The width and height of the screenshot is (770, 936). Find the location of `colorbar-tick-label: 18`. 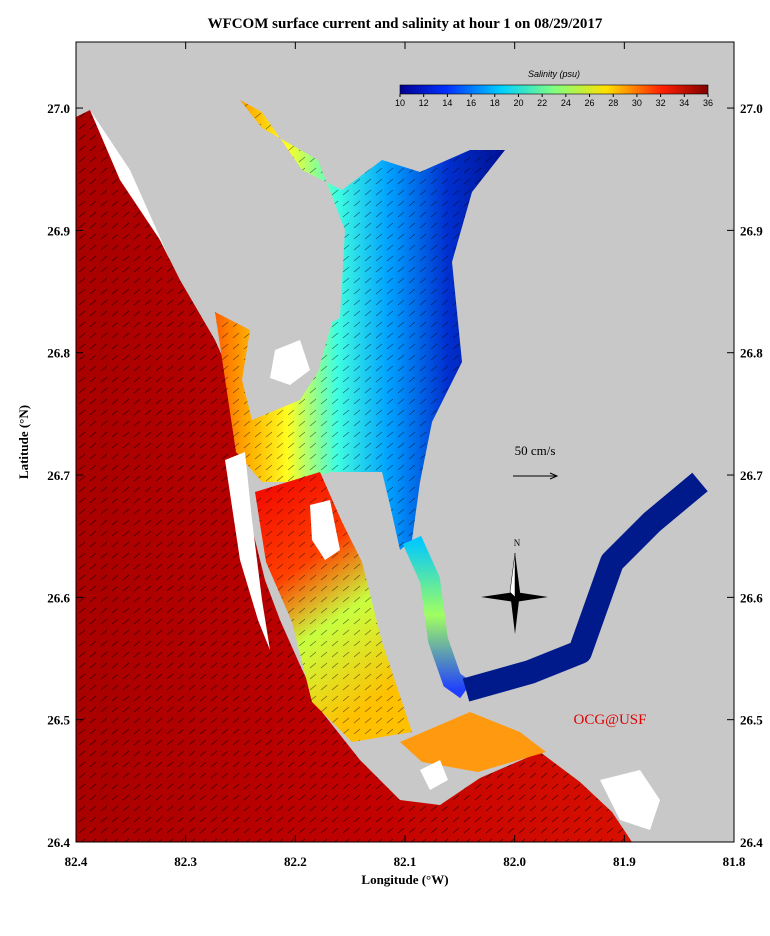

colorbar-tick-label: 18 is located at coordinates (495, 103).